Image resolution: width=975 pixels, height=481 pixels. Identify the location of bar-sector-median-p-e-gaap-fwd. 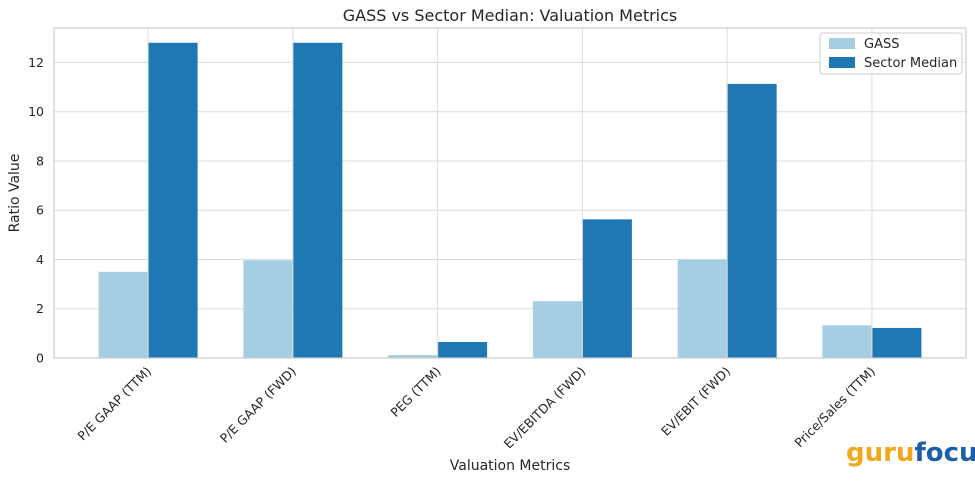
(318, 200).